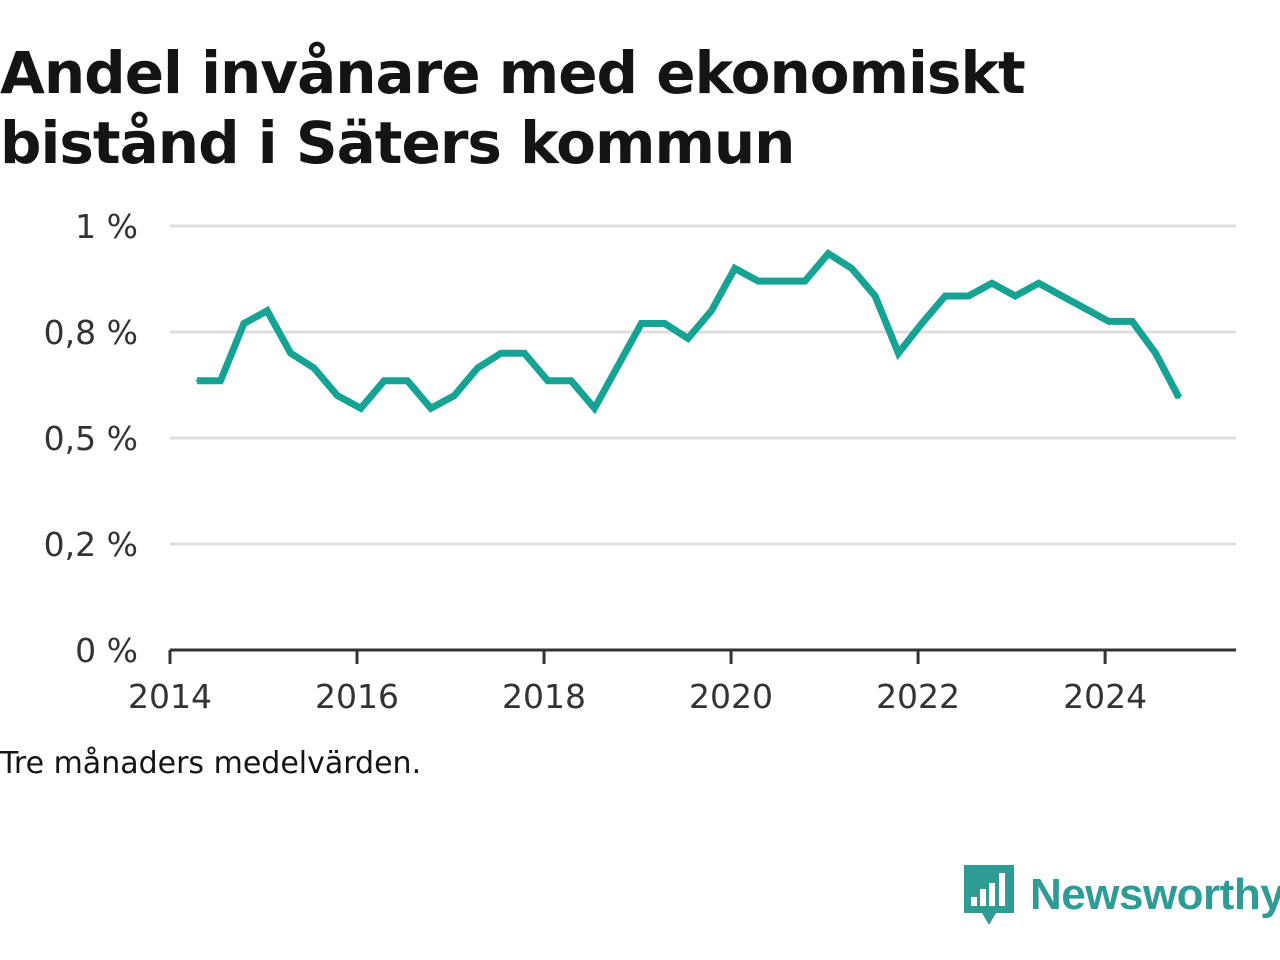 This screenshot has height=960, width=1280. Describe the element at coordinates (91, 332) in the screenshot. I see `y-tick-label: 0,8 %` at that location.